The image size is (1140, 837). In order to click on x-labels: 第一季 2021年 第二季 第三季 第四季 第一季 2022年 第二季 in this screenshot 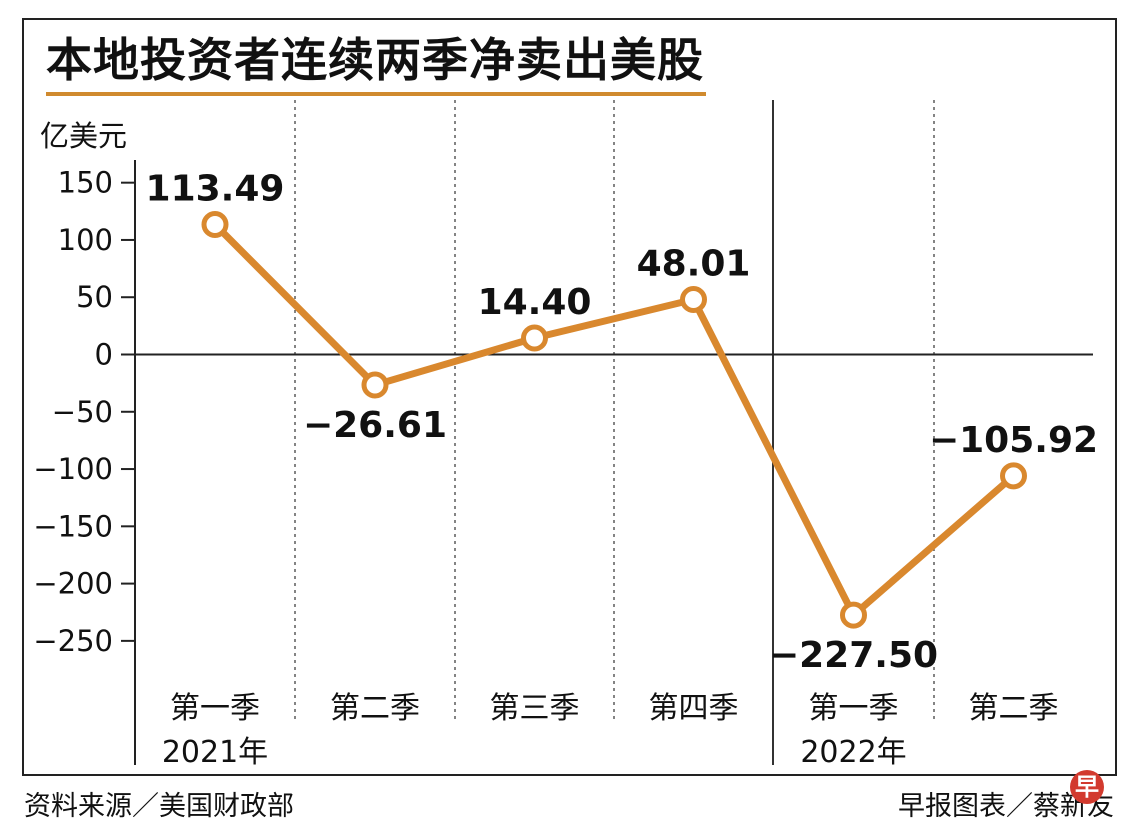, I will do `click(610, 730)`.